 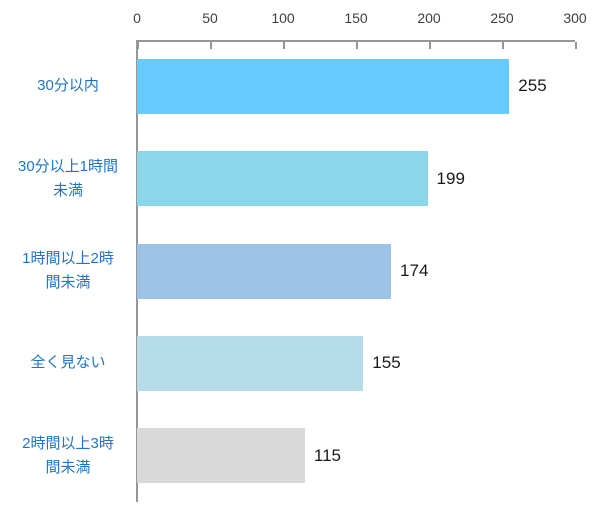 I want to click on x-axis-line, so click(x=356, y=41).